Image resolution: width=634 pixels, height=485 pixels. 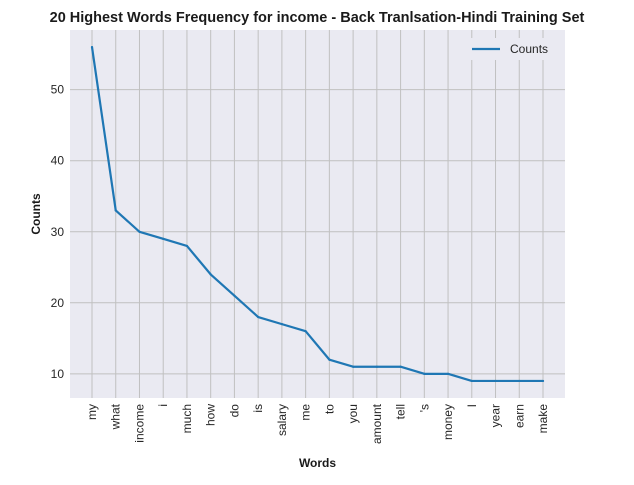 I want to click on x-tick-label: year, so click(x=496, y=415).